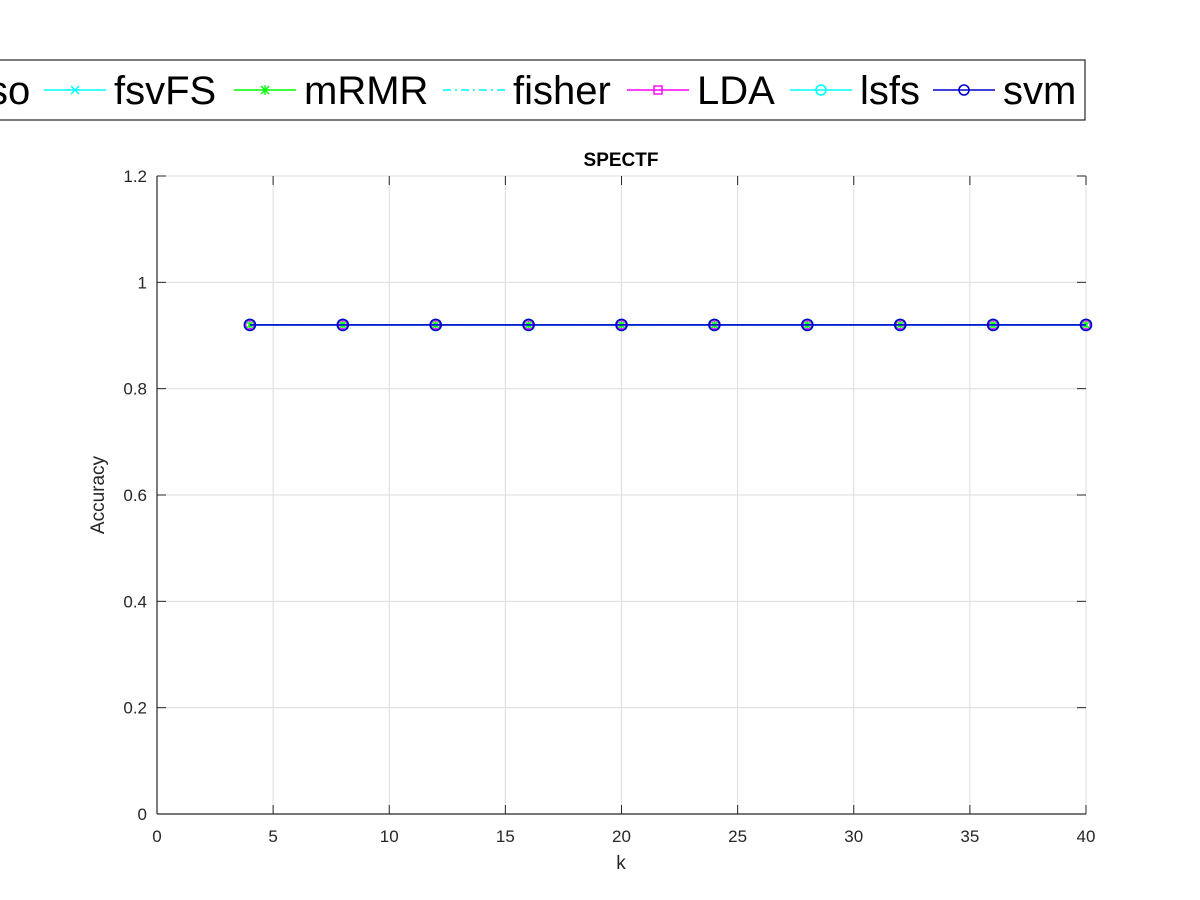 The image size is (1200, 900). I want to click on y-tick-label: 0.8, so click(135, 389).